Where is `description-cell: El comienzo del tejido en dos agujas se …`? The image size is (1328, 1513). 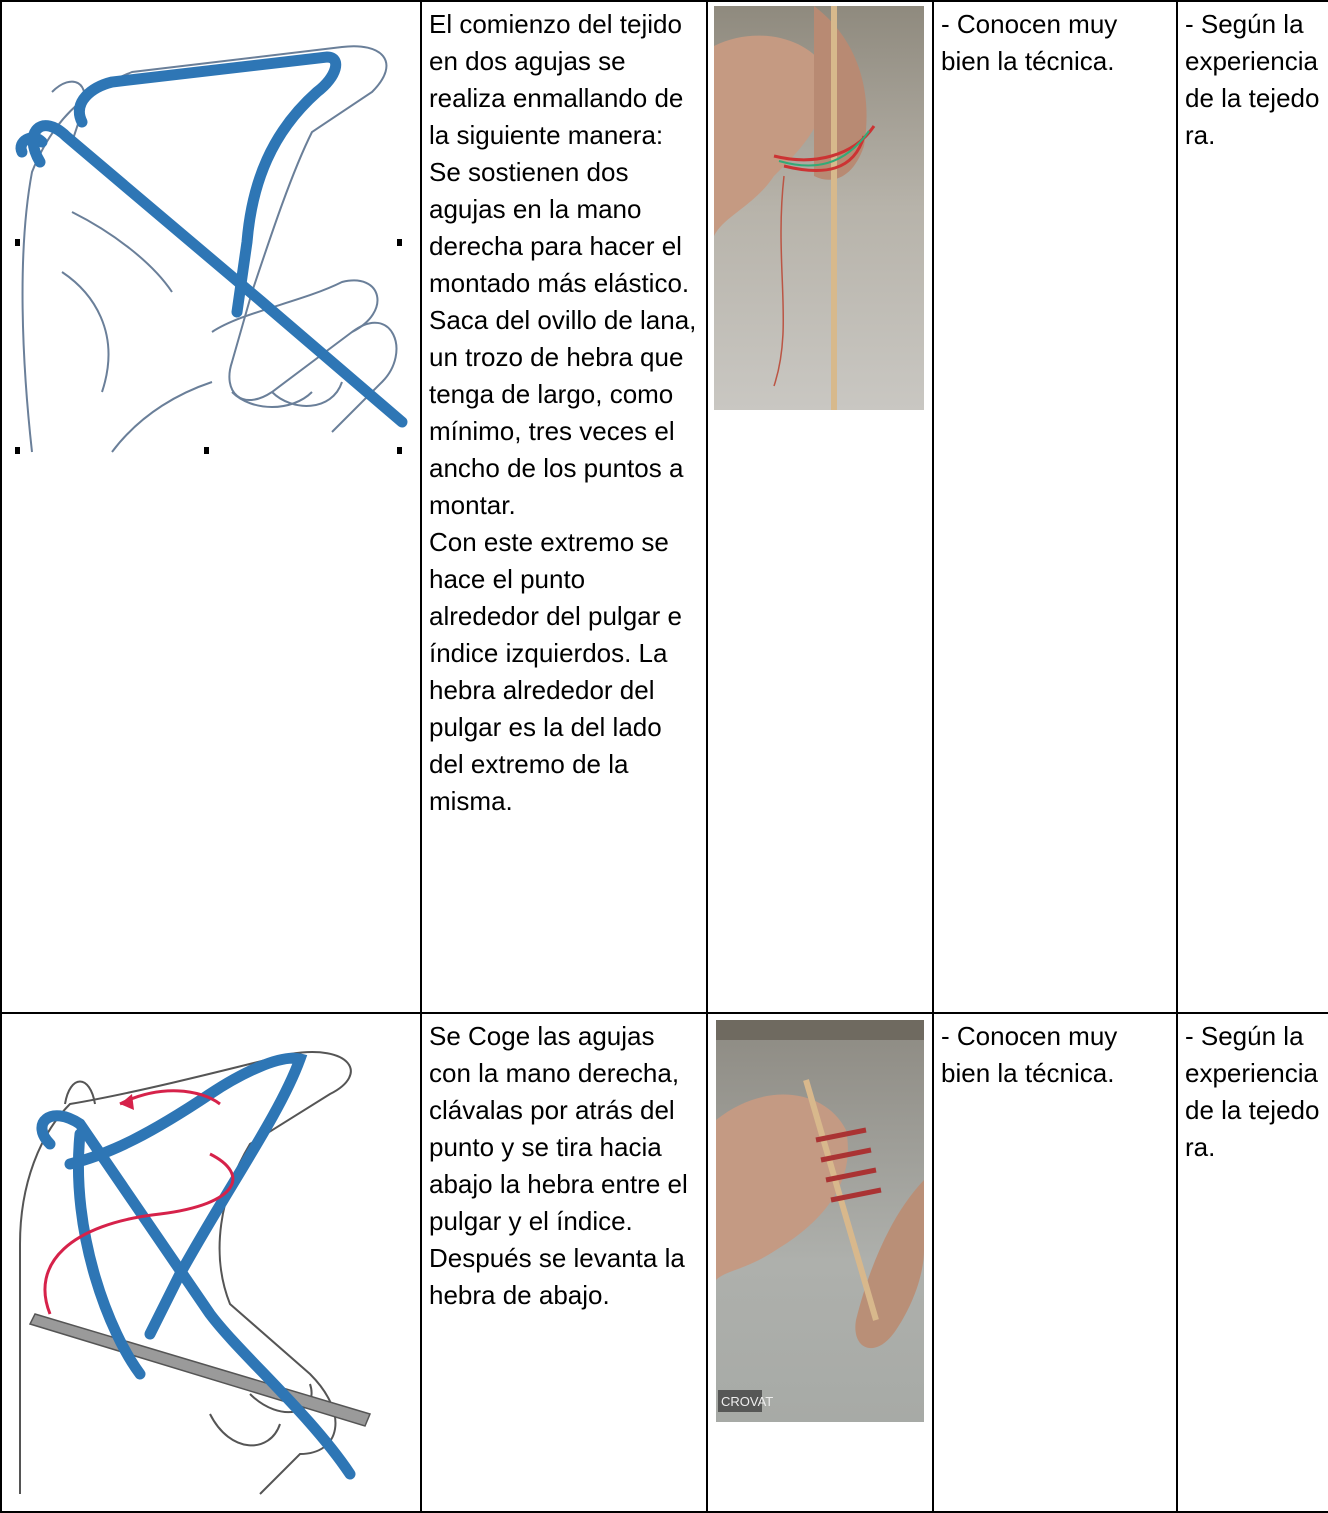
description-cell: El comienzo del tejido en dos agujas se … is located at coordinates (564, 507).